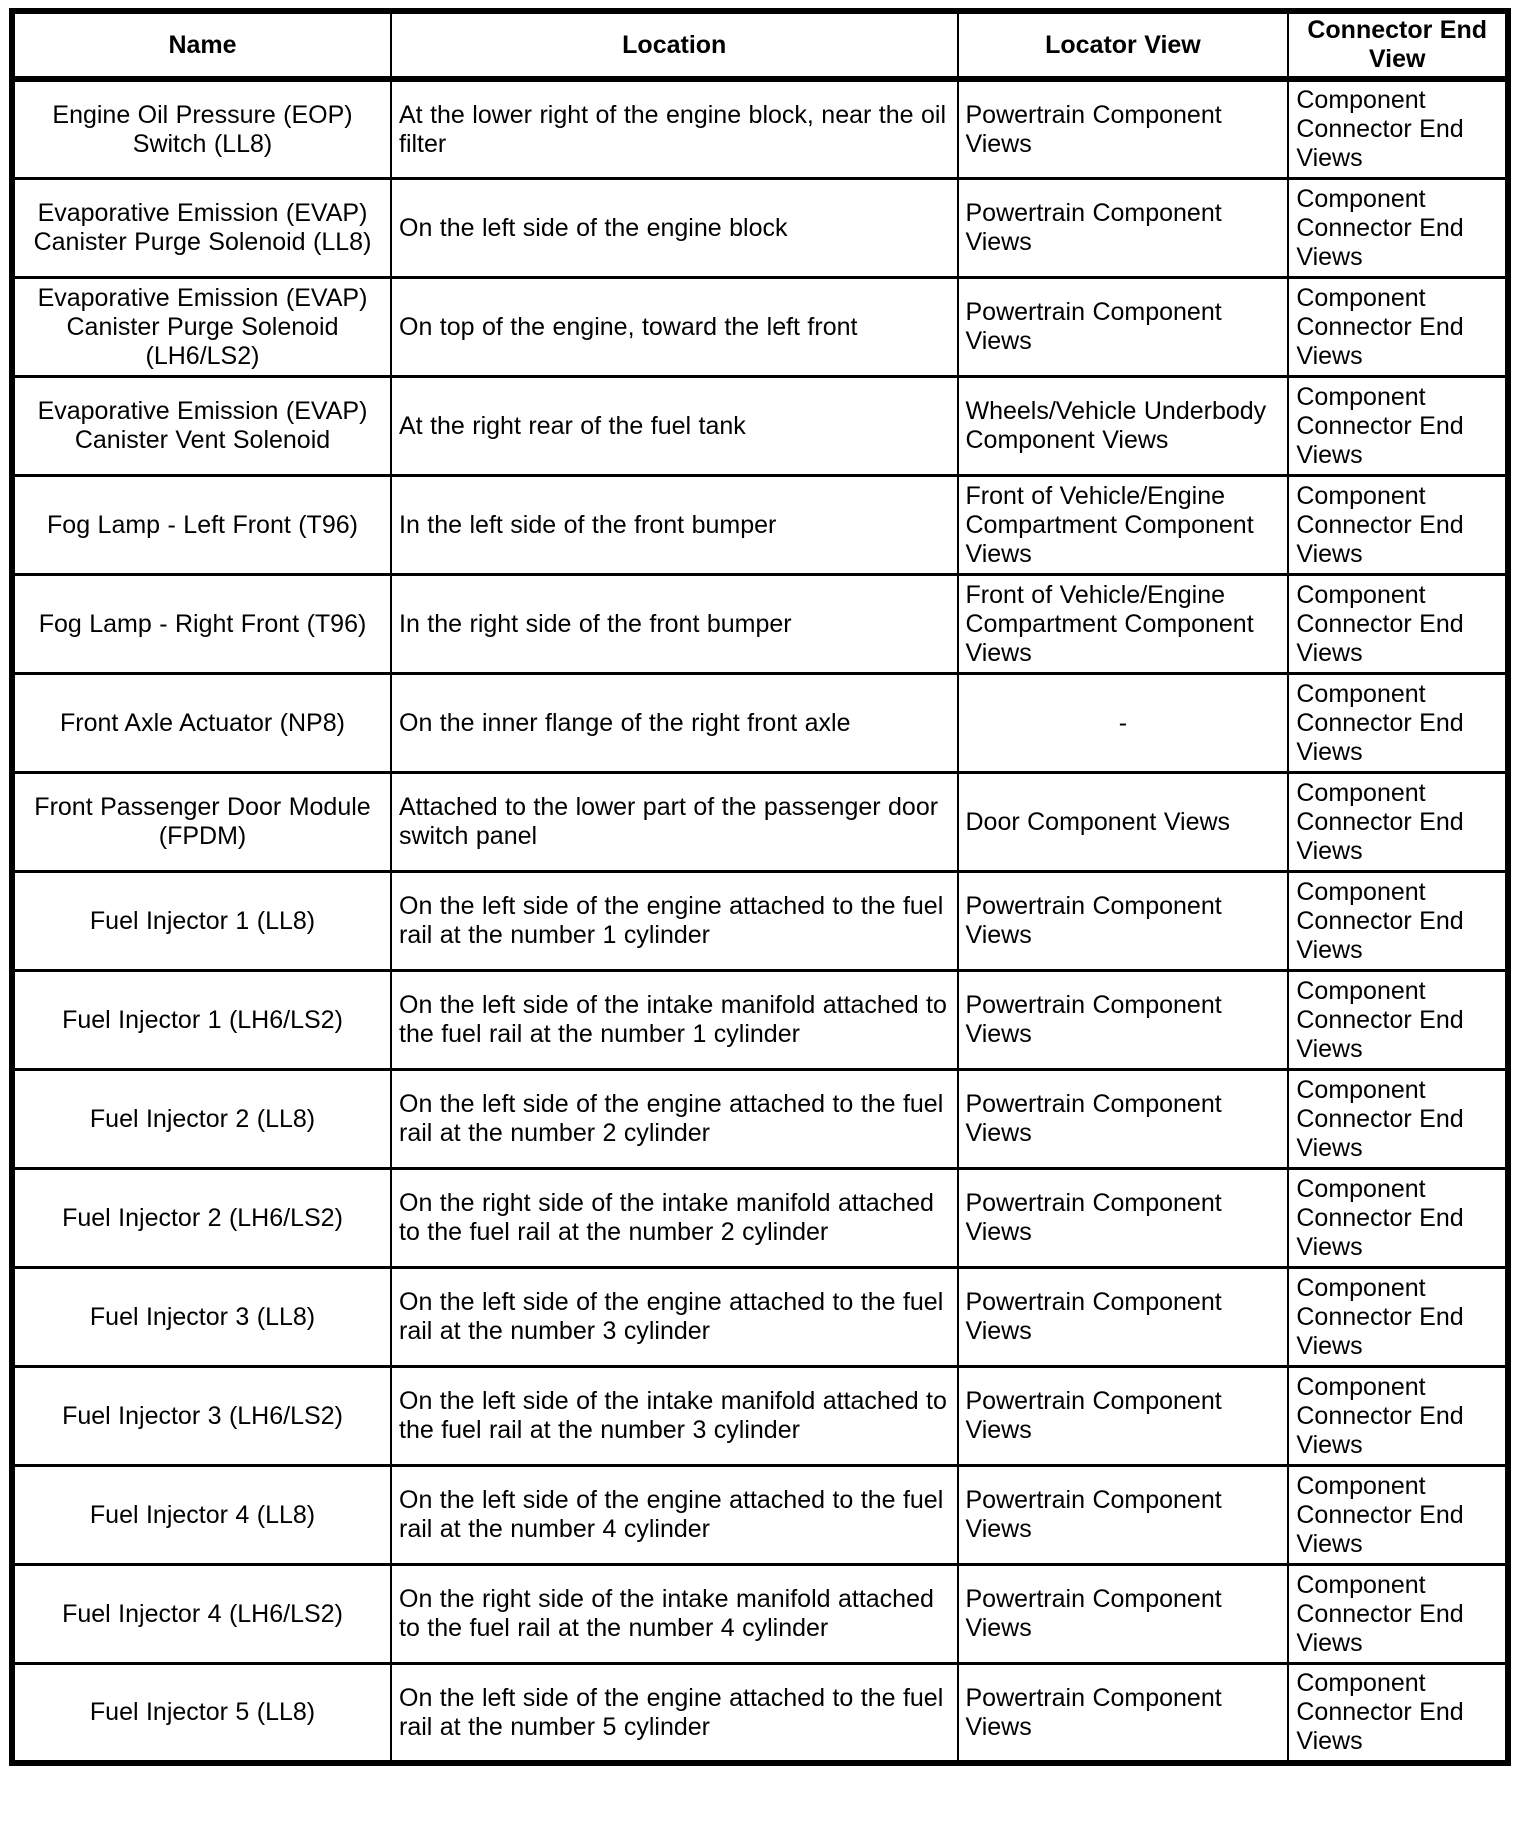 The image size is (1520, 1826). I want to click on component-locator-view: -, so click(1123, 723).